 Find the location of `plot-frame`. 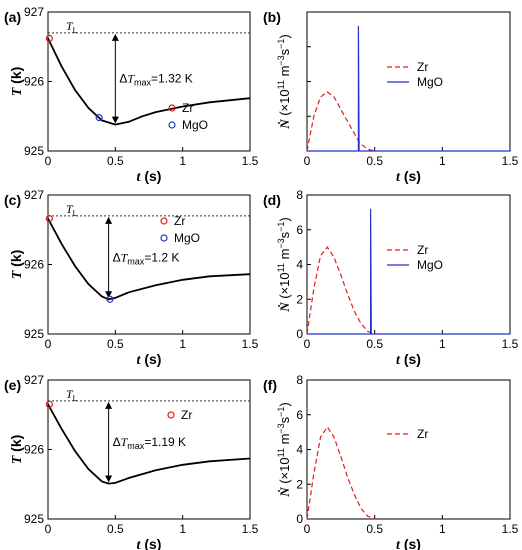

plot-frame is located at coordinates (408, 449).